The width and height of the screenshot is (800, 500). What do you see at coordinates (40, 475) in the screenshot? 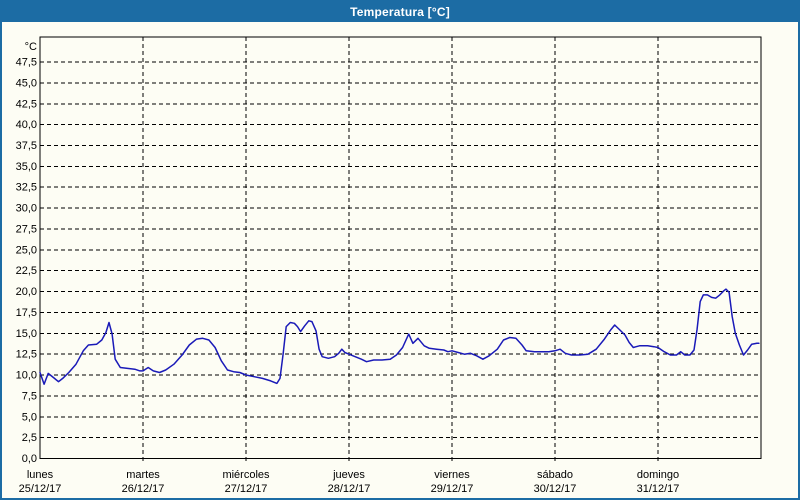
I see `x-day-name-label: lunes` at bounding box center [40, 475].